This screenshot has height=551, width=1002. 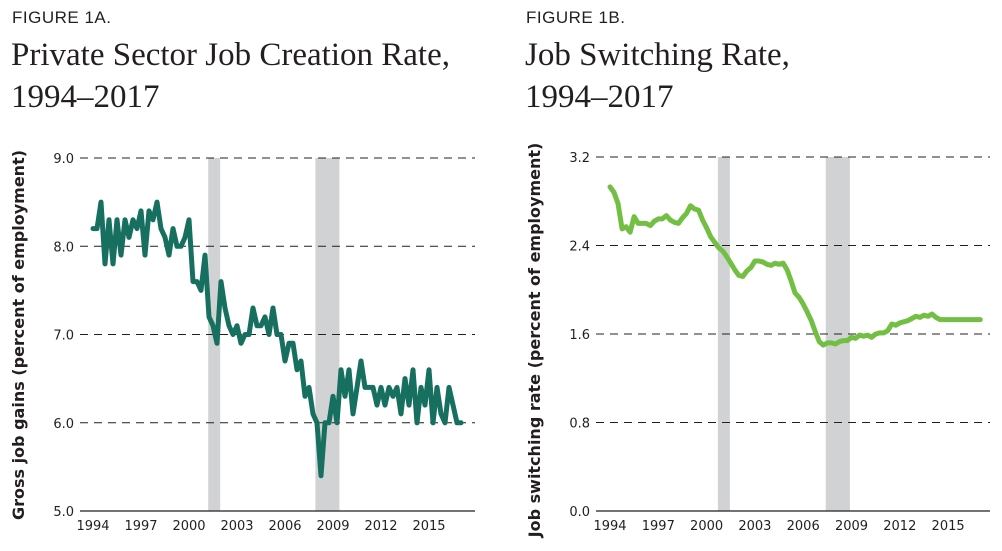 What do you see at coordinates (63, 159) in the screenshot?
I see `y-tick-label: 9.0` at bounding box center [63, 159].